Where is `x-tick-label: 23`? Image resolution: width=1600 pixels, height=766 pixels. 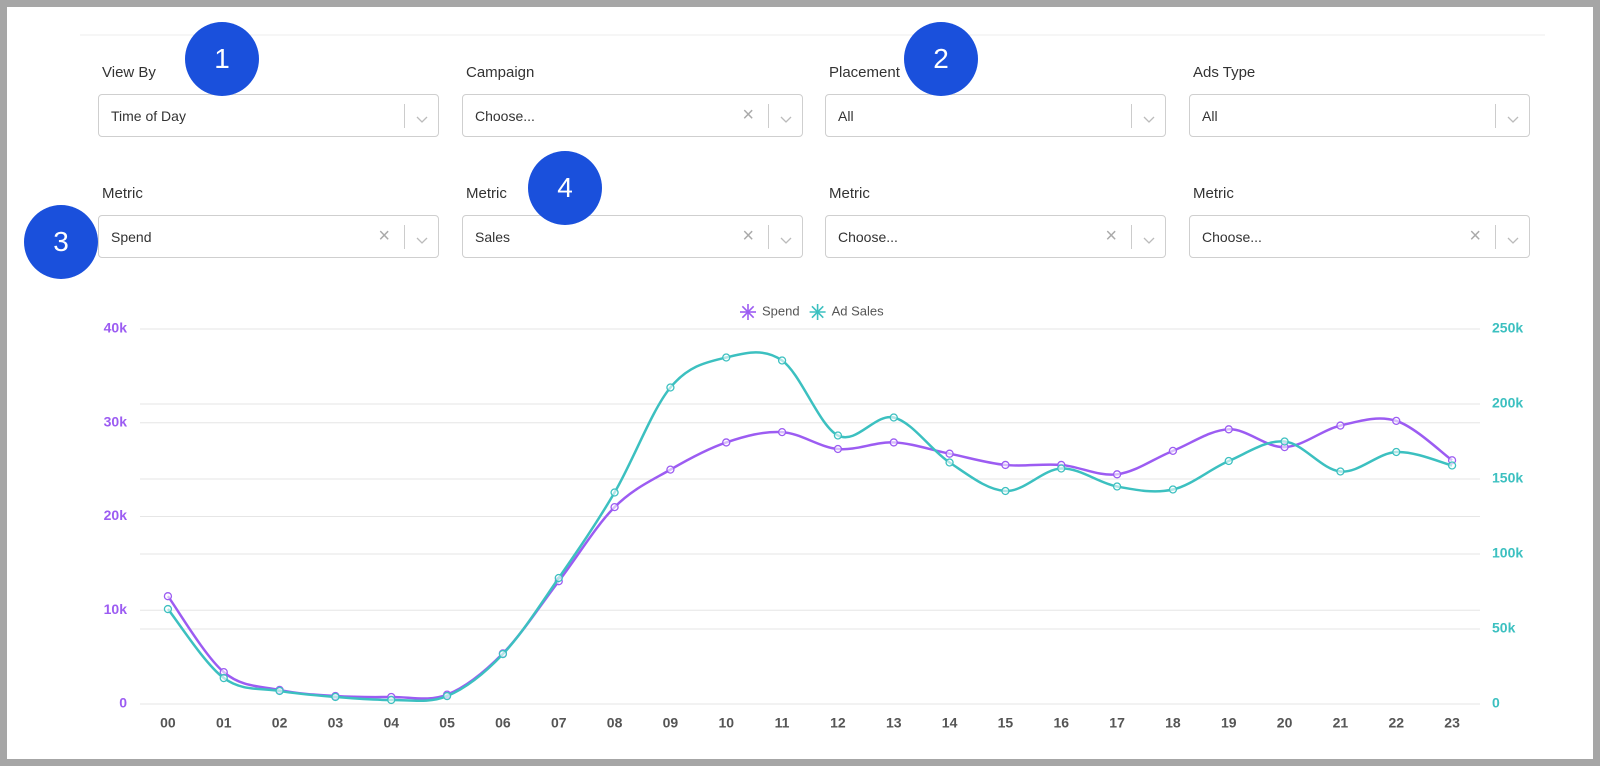
x-tick-label: 23 is located at coordinates (1452, 723).